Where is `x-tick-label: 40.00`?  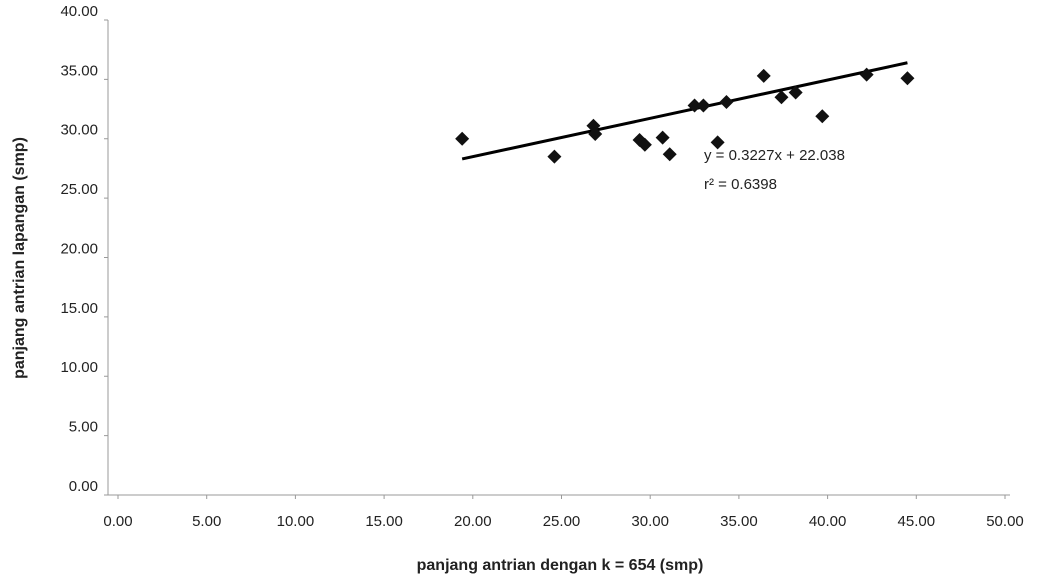 x-tick-label: 40.00 is located at coordinates (828, 521).